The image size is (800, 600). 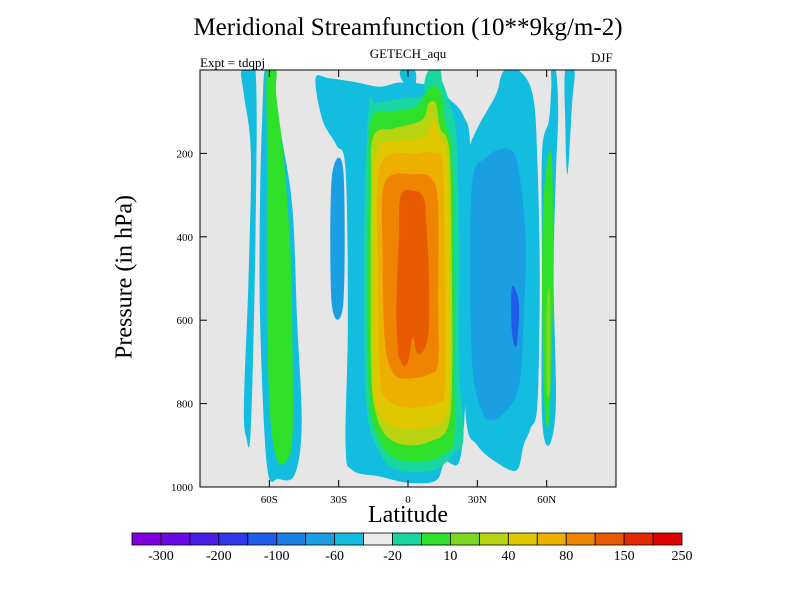 What do you see at coordinates (569, 122) in the screenshot?
I see `contour-nh-top-cell` at bounding box center [569, 122].